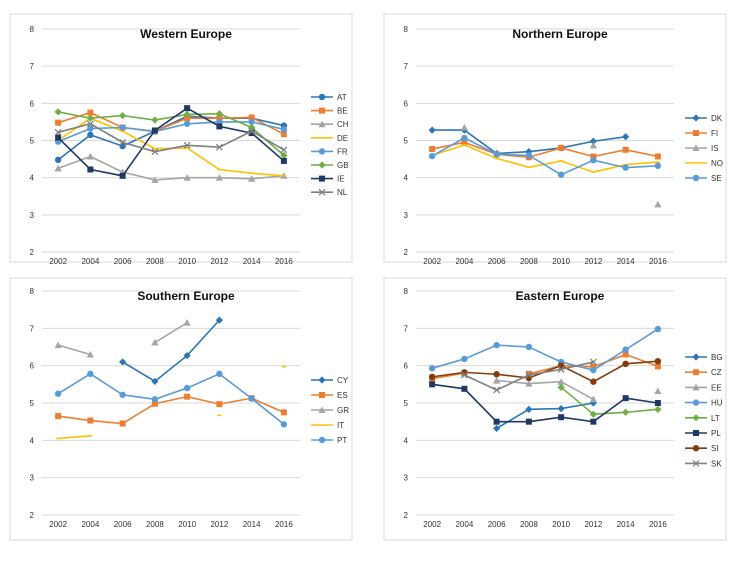  Describe the element at coordinates (716, 372) in the screenshot. I see `legend-label: CZ` at that location.